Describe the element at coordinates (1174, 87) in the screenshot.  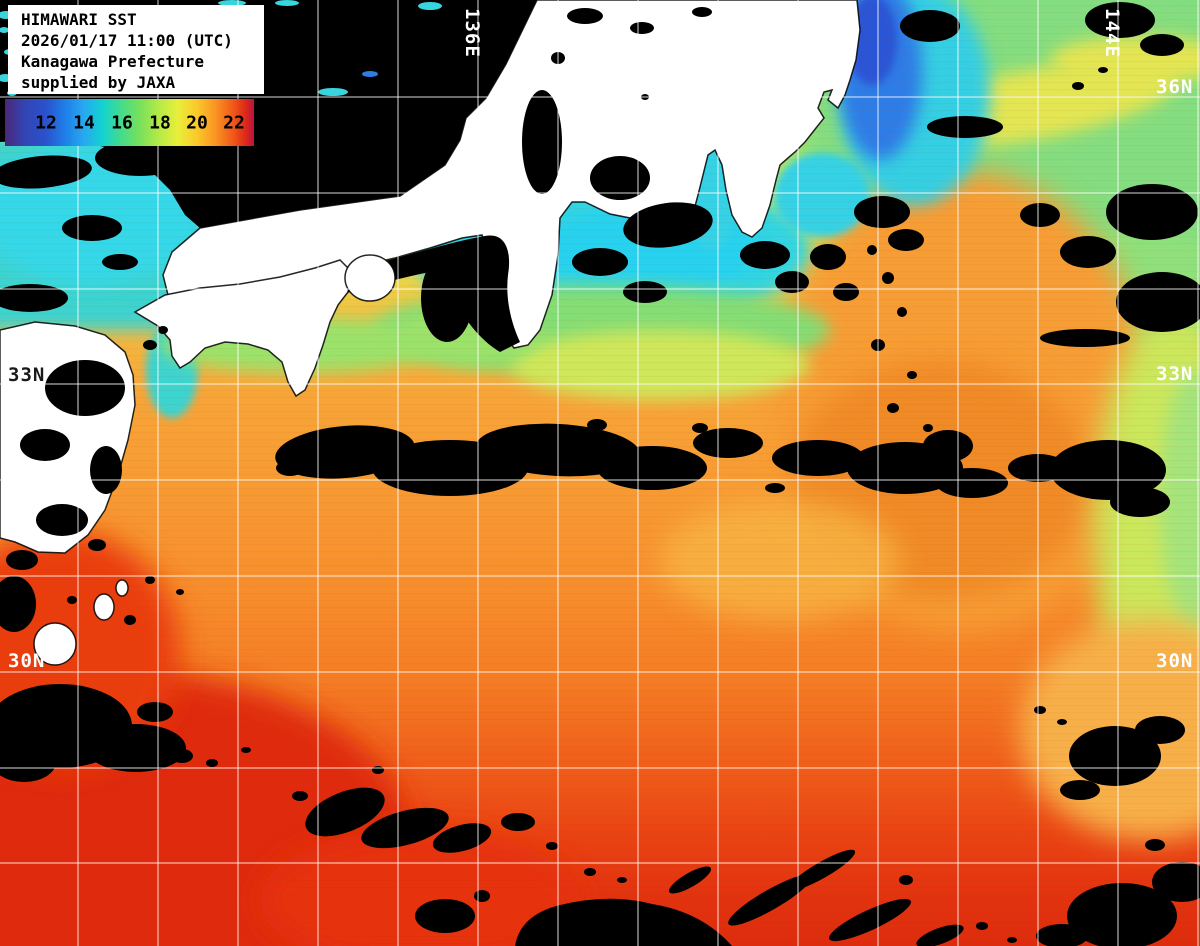
I see `parallel-label-36n-right: 36N` at that location.